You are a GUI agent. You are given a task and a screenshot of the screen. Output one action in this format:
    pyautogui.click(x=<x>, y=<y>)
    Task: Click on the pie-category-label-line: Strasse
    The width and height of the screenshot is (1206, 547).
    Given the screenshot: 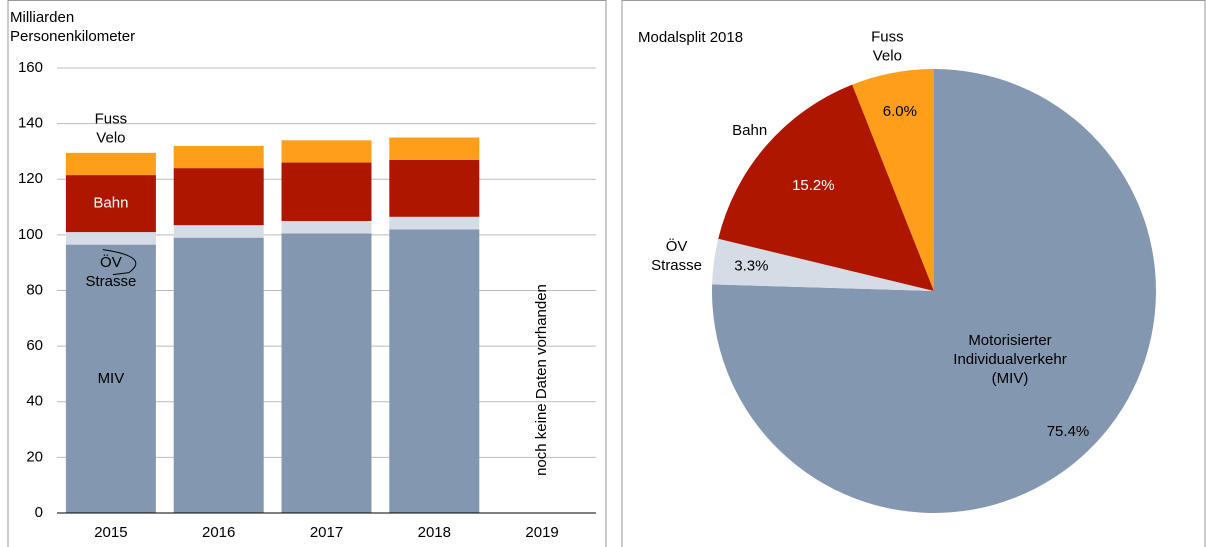 What is the action you would take?
    pyautogui.click(x=676, y=265)
    